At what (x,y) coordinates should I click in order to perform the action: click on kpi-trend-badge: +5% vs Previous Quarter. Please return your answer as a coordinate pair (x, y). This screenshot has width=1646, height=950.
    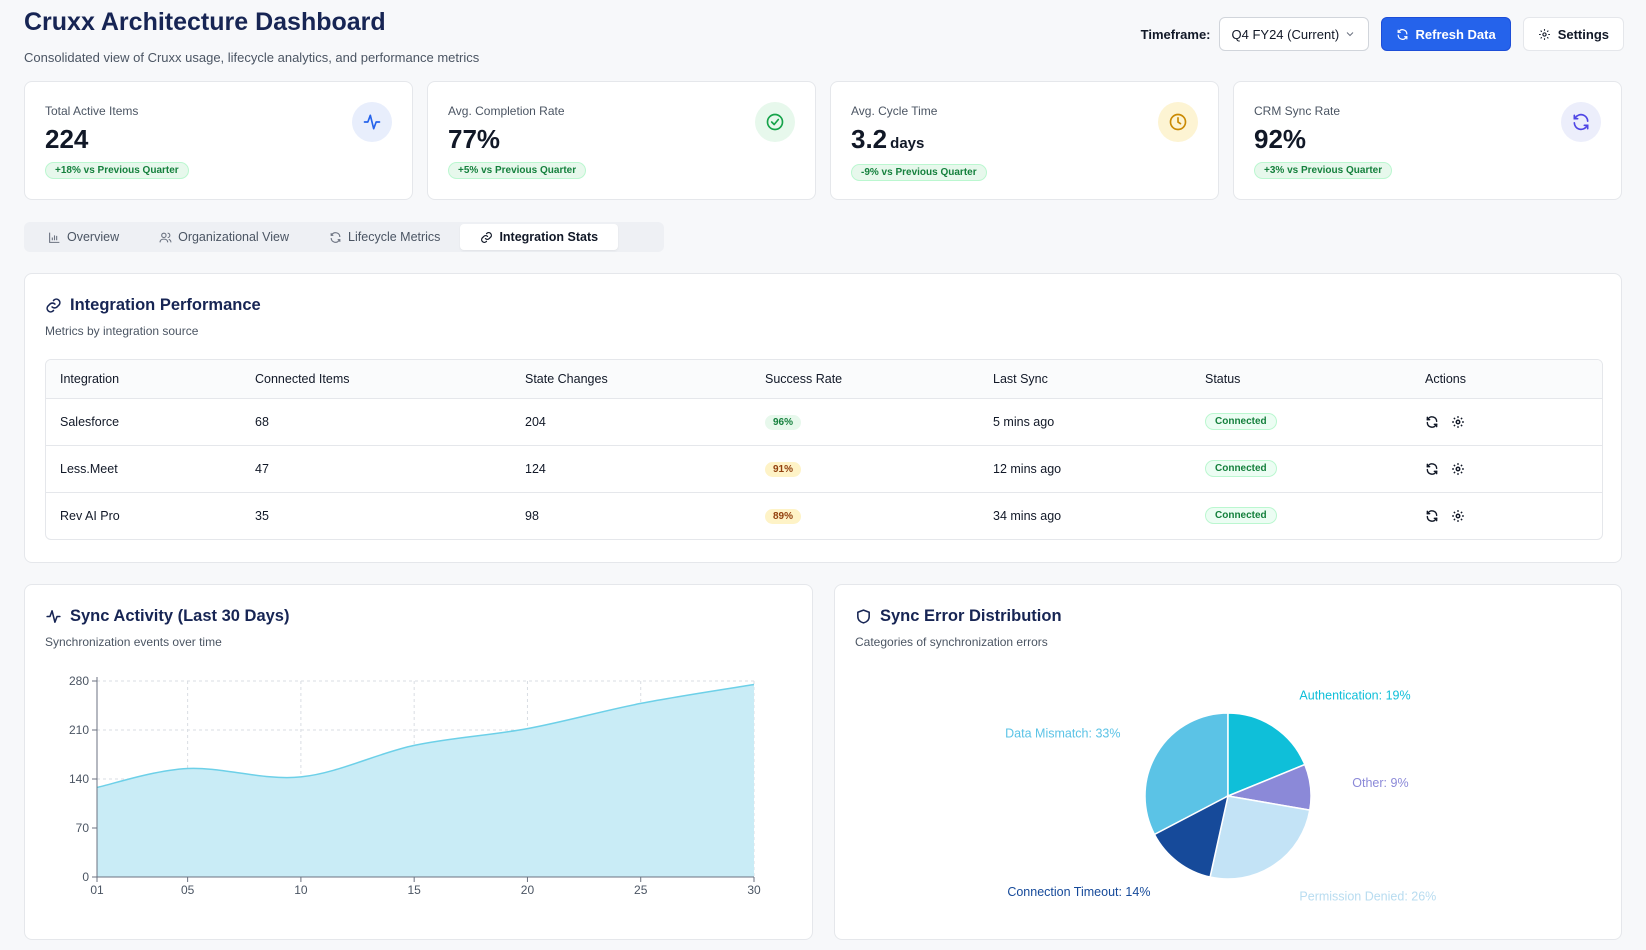
    Looking at the image, I should click on (517, 170).